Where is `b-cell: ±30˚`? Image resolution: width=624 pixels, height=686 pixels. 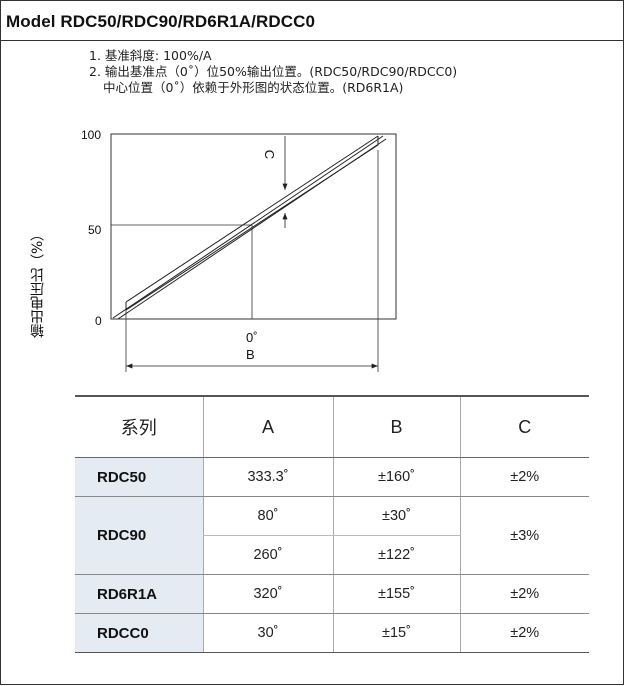 b-cell: ±30˚ is located at coordinates (396, 516).